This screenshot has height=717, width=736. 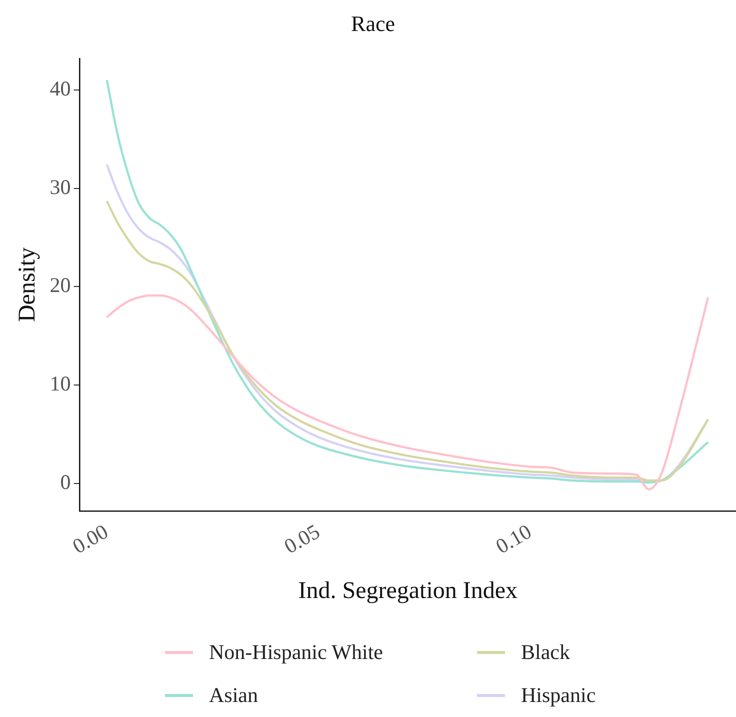 What do you see at coordinates (27, 284) in the screenshot?
I see `y-axis-title: Density` at bounding box center [27, 284].